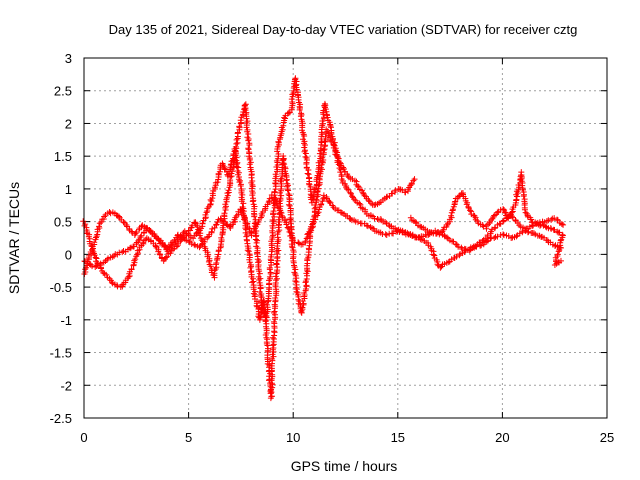  I want to click on x-tick-label: 15, so click(398, 437).